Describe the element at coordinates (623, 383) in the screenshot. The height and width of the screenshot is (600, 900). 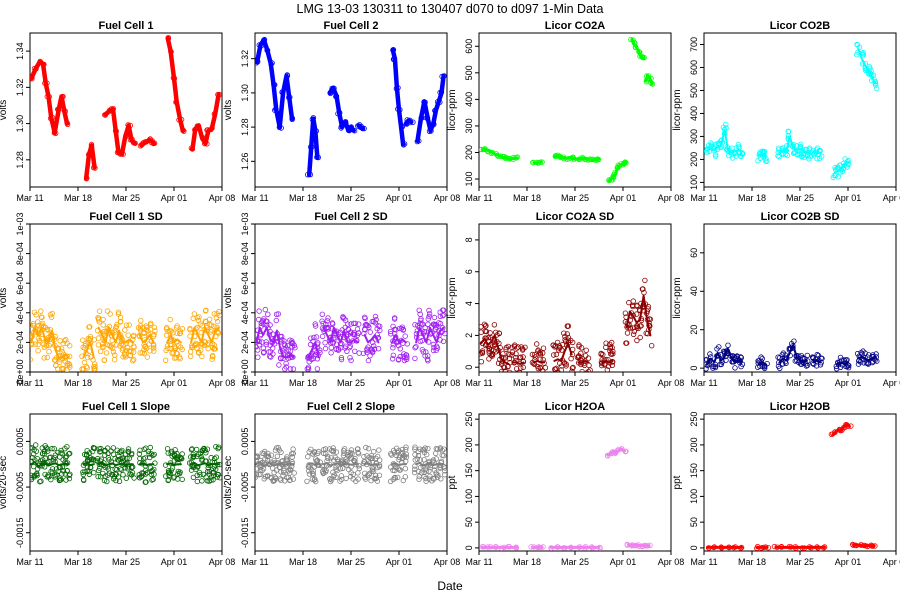
I see `x-tick-label: Apr 01` at that location.